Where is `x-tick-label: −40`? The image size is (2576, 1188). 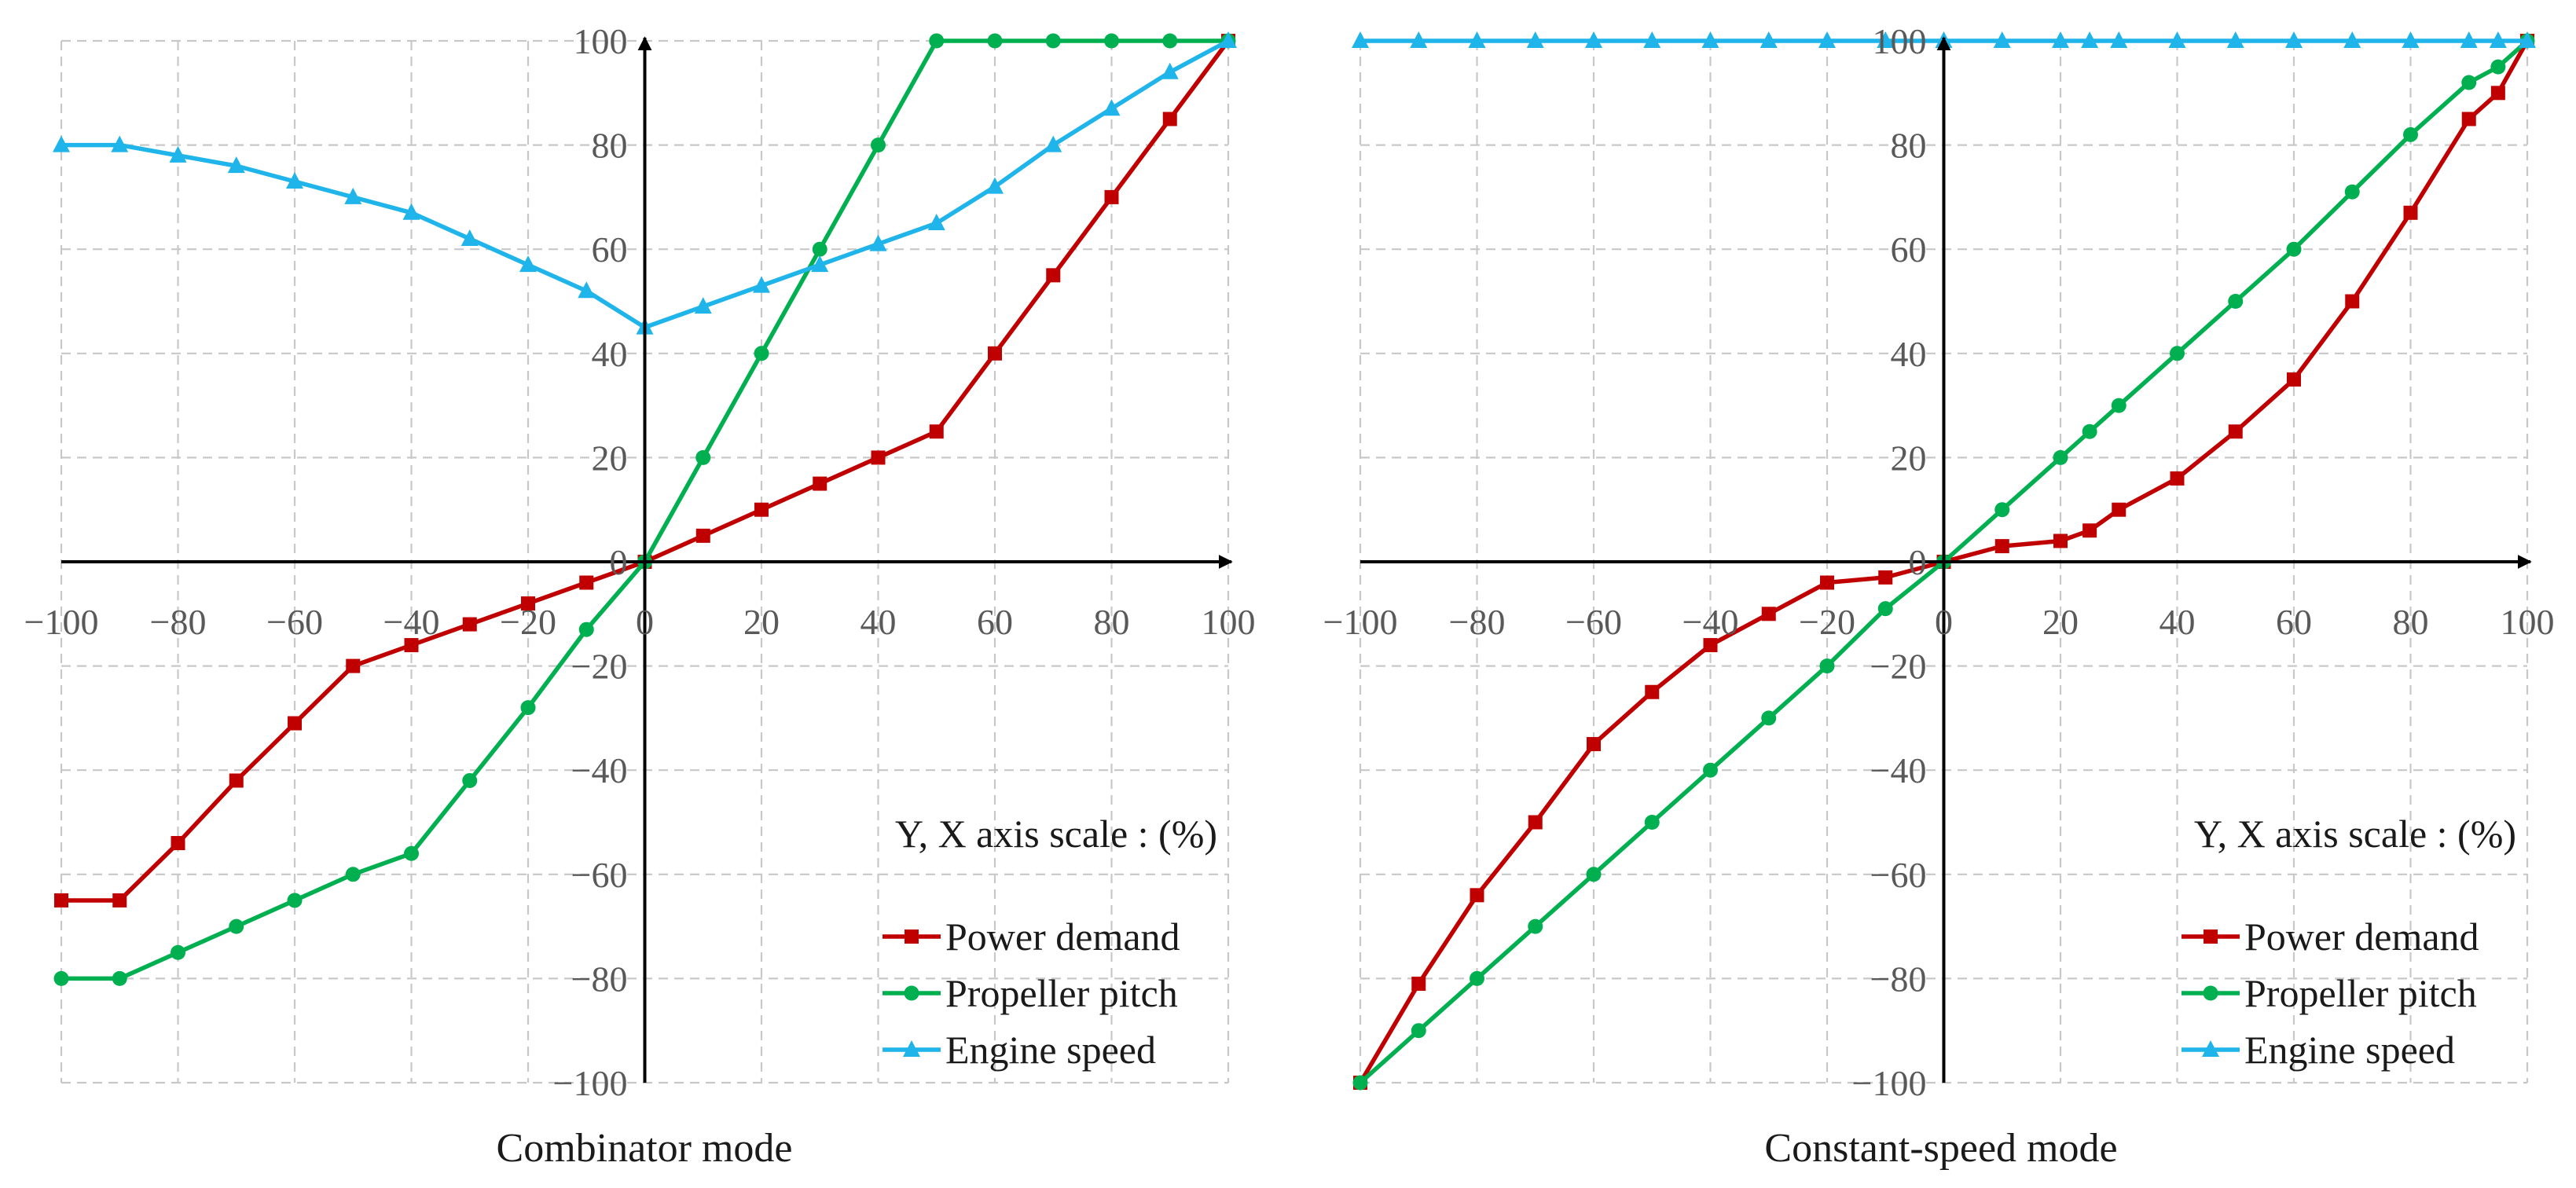 x-tick-label: −40 is located at coordinates (411, 622).